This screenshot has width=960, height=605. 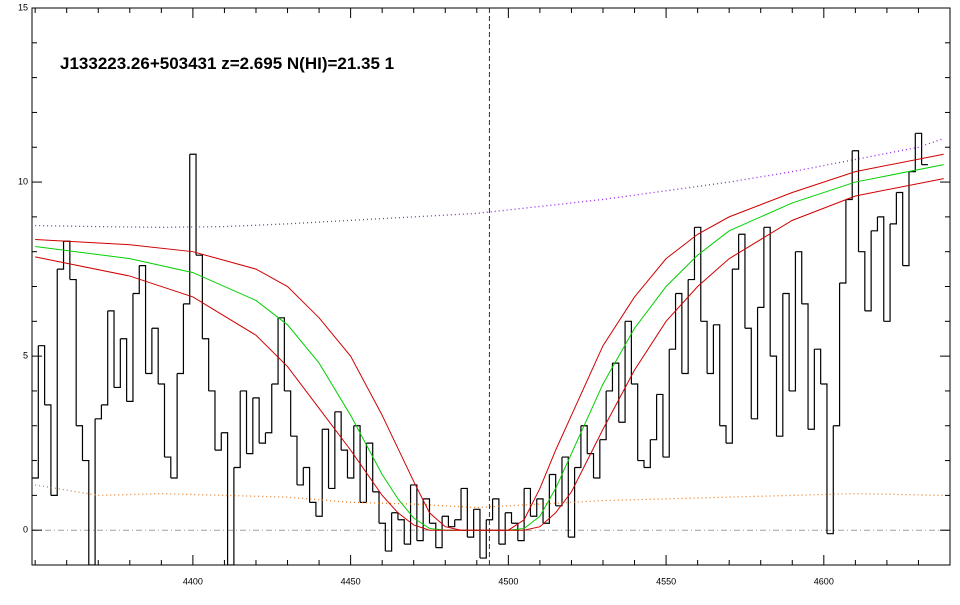 What do you see at coordinates (489, 496) in the screenshot?
I see `dotted-curve` at bounding box center [489, 496].